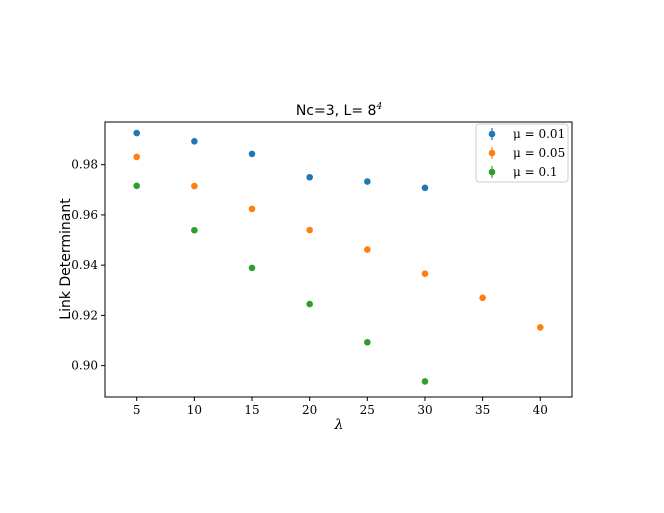  Describe the element at coordinates (84, 215) in the screenshot. I see `y-tick-label: 0.96` at that location.